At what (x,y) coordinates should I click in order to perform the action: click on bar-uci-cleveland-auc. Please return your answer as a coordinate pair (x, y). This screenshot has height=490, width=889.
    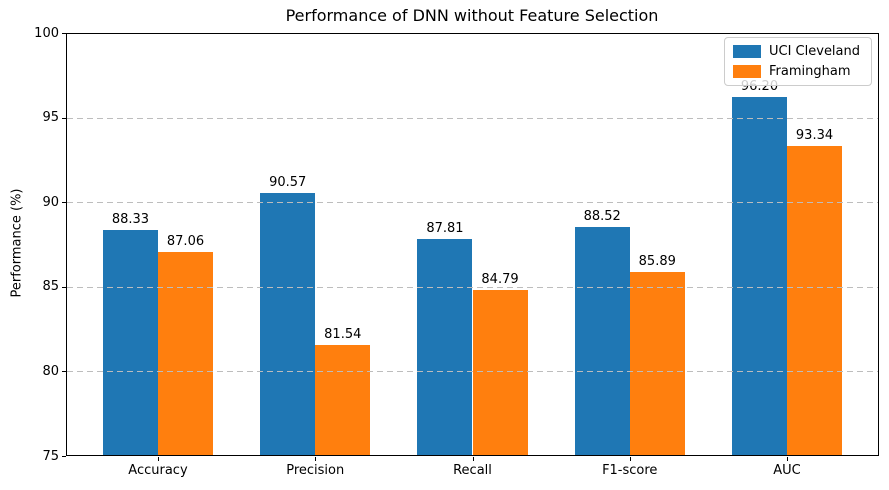
    Looking at the image, I should click on (759, 276).